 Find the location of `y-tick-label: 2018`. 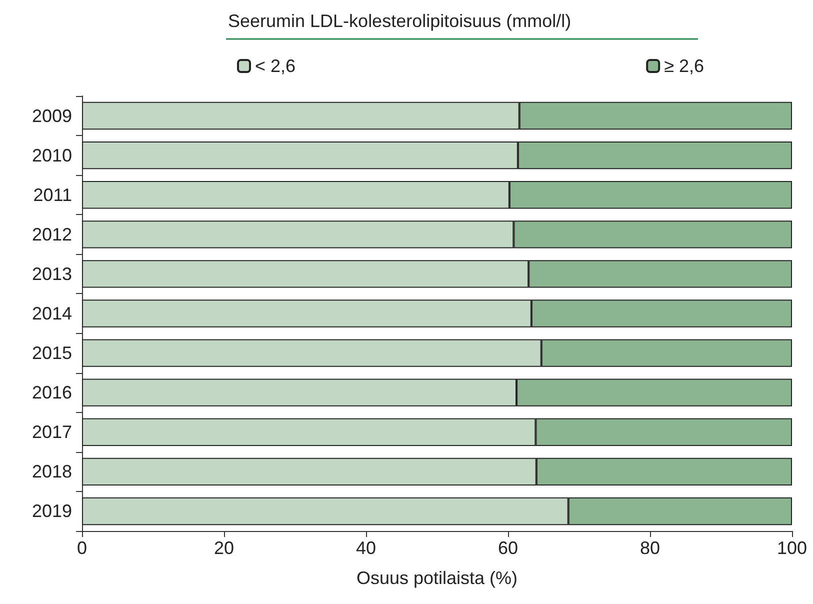

y-tick-label: 2018 is located at coordinates (52, 472).